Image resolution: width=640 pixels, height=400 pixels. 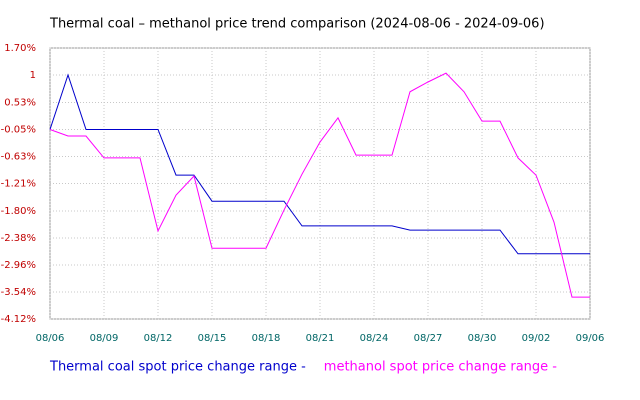 What do you see at coordinates (177, 367) in the screenshot?
I see `legend-label: Thermal coal spot price change range -` at bounding box center [177, 367].